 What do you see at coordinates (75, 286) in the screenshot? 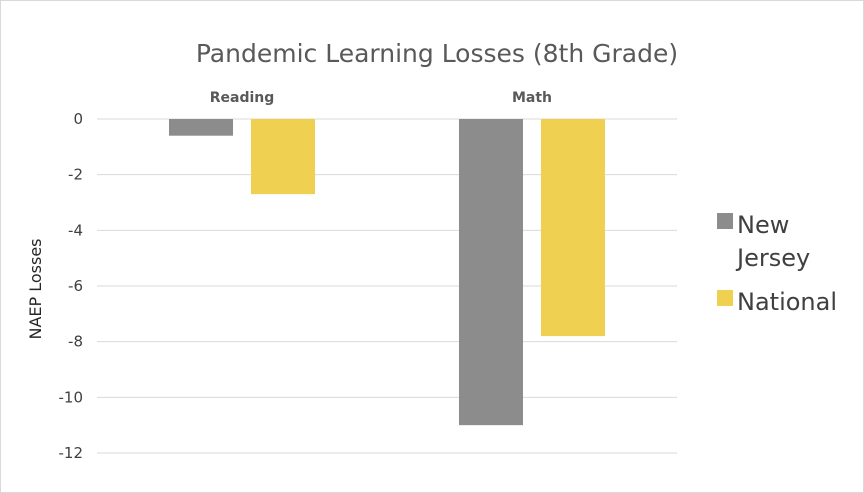
I see `y-tick-label: -6` at bounding box center [75, 286].